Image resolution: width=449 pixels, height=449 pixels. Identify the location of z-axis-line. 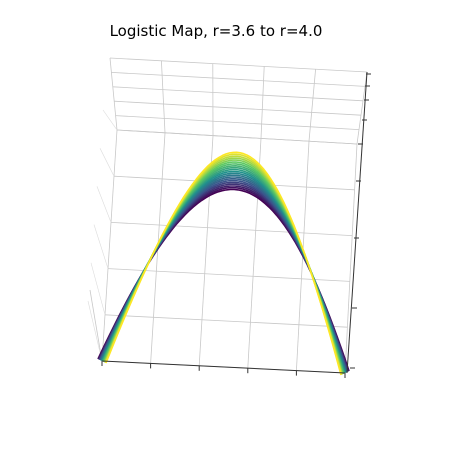
(357, 222).